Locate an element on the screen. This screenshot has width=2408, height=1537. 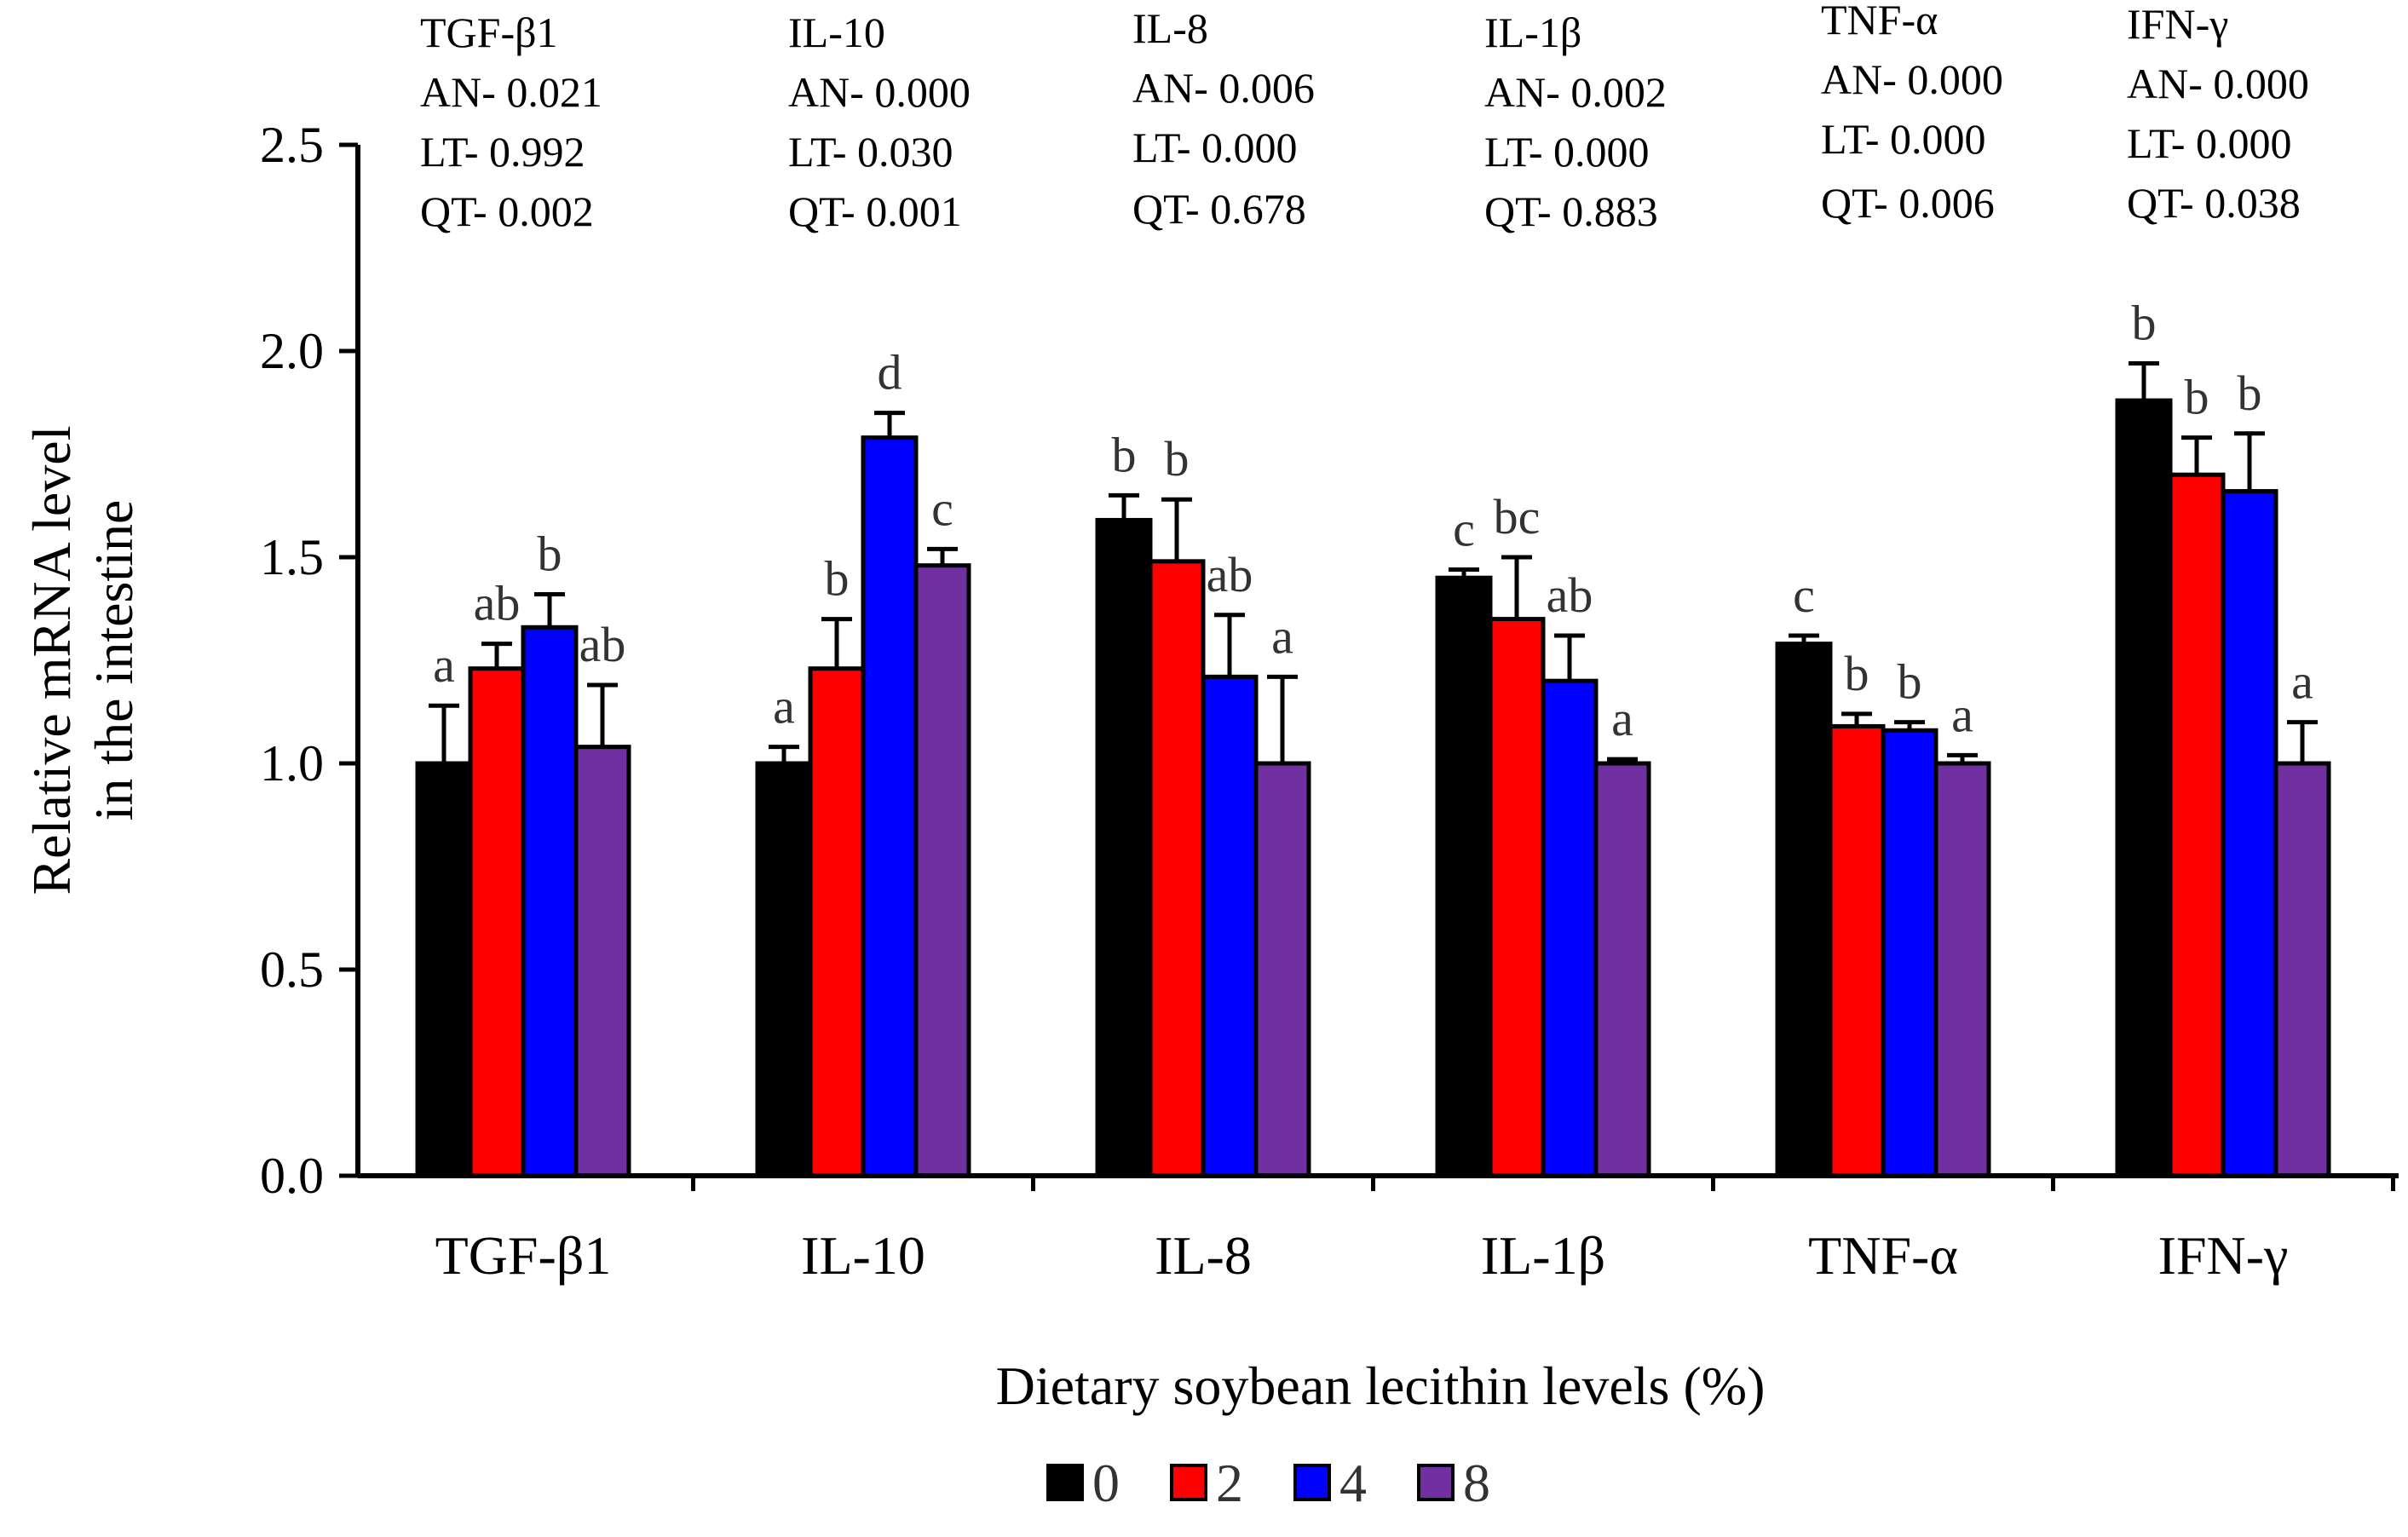
x-category-label: IL-1β is located at coordinates (1543, 1256).